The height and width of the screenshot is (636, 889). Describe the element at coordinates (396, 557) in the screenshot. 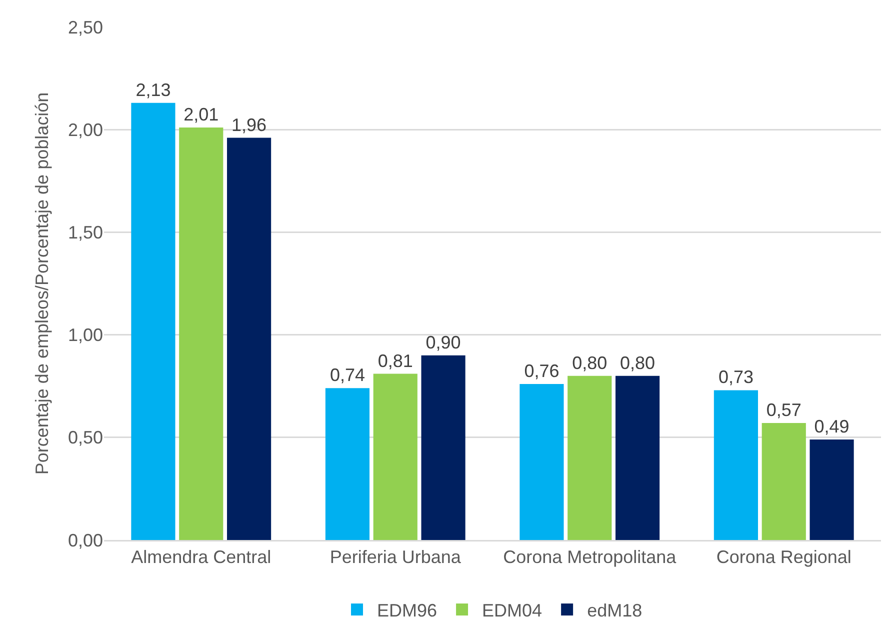

I see `x-tick-label: Periferia Urbana` at that location.